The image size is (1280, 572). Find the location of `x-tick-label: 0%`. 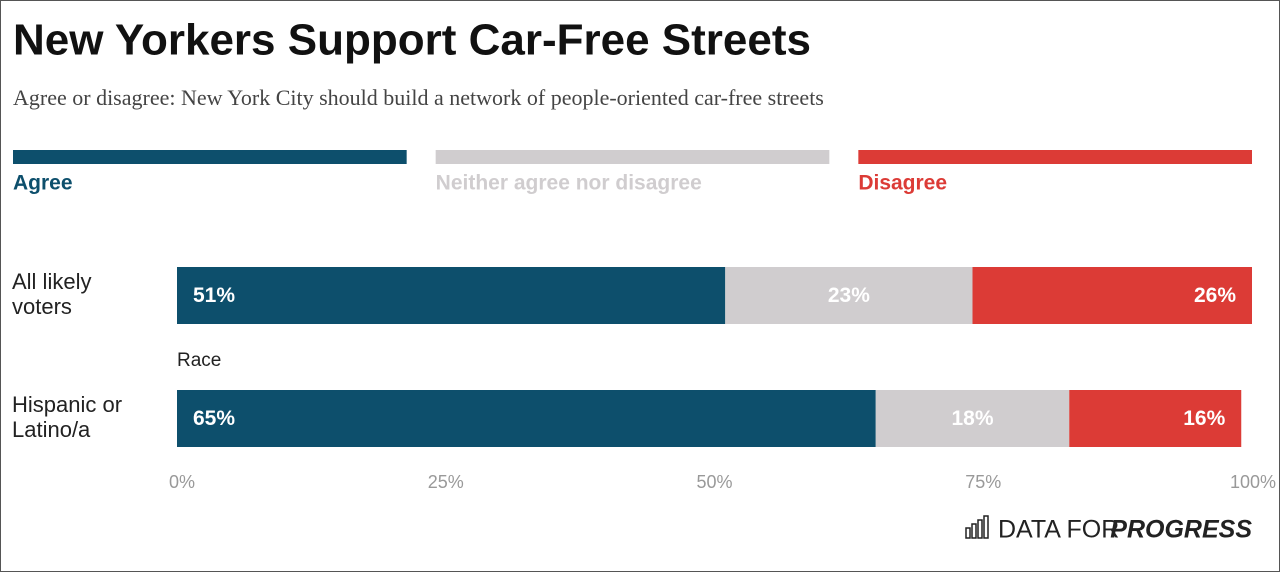

x-tick-label: 0% is located at coordinates (182, 482).